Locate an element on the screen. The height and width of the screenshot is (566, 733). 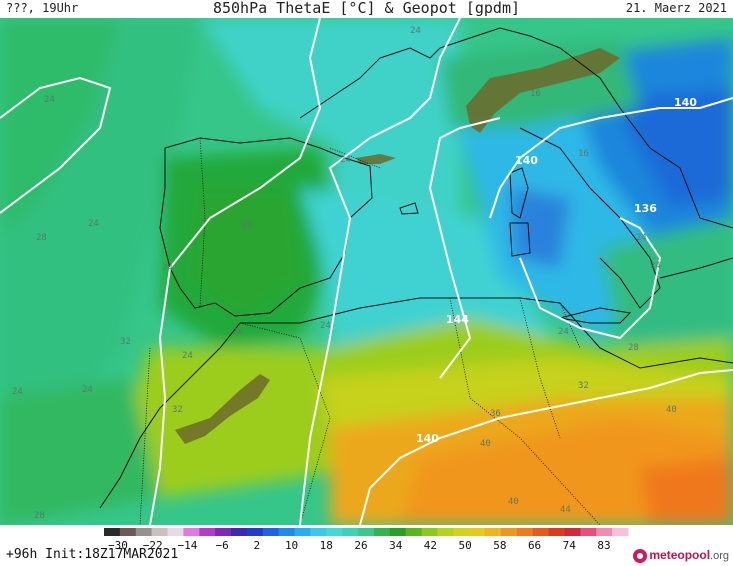
colorbar-tick-label: 66 is located at coordinates (534, 545).